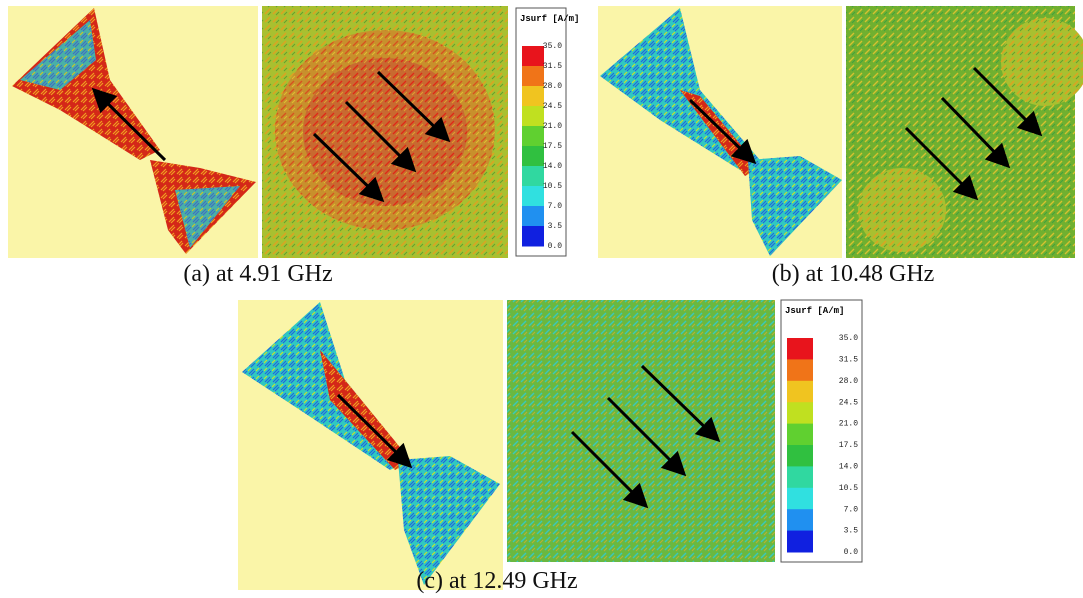  I want to click on antenna-lower-tip, so click(207, 217).